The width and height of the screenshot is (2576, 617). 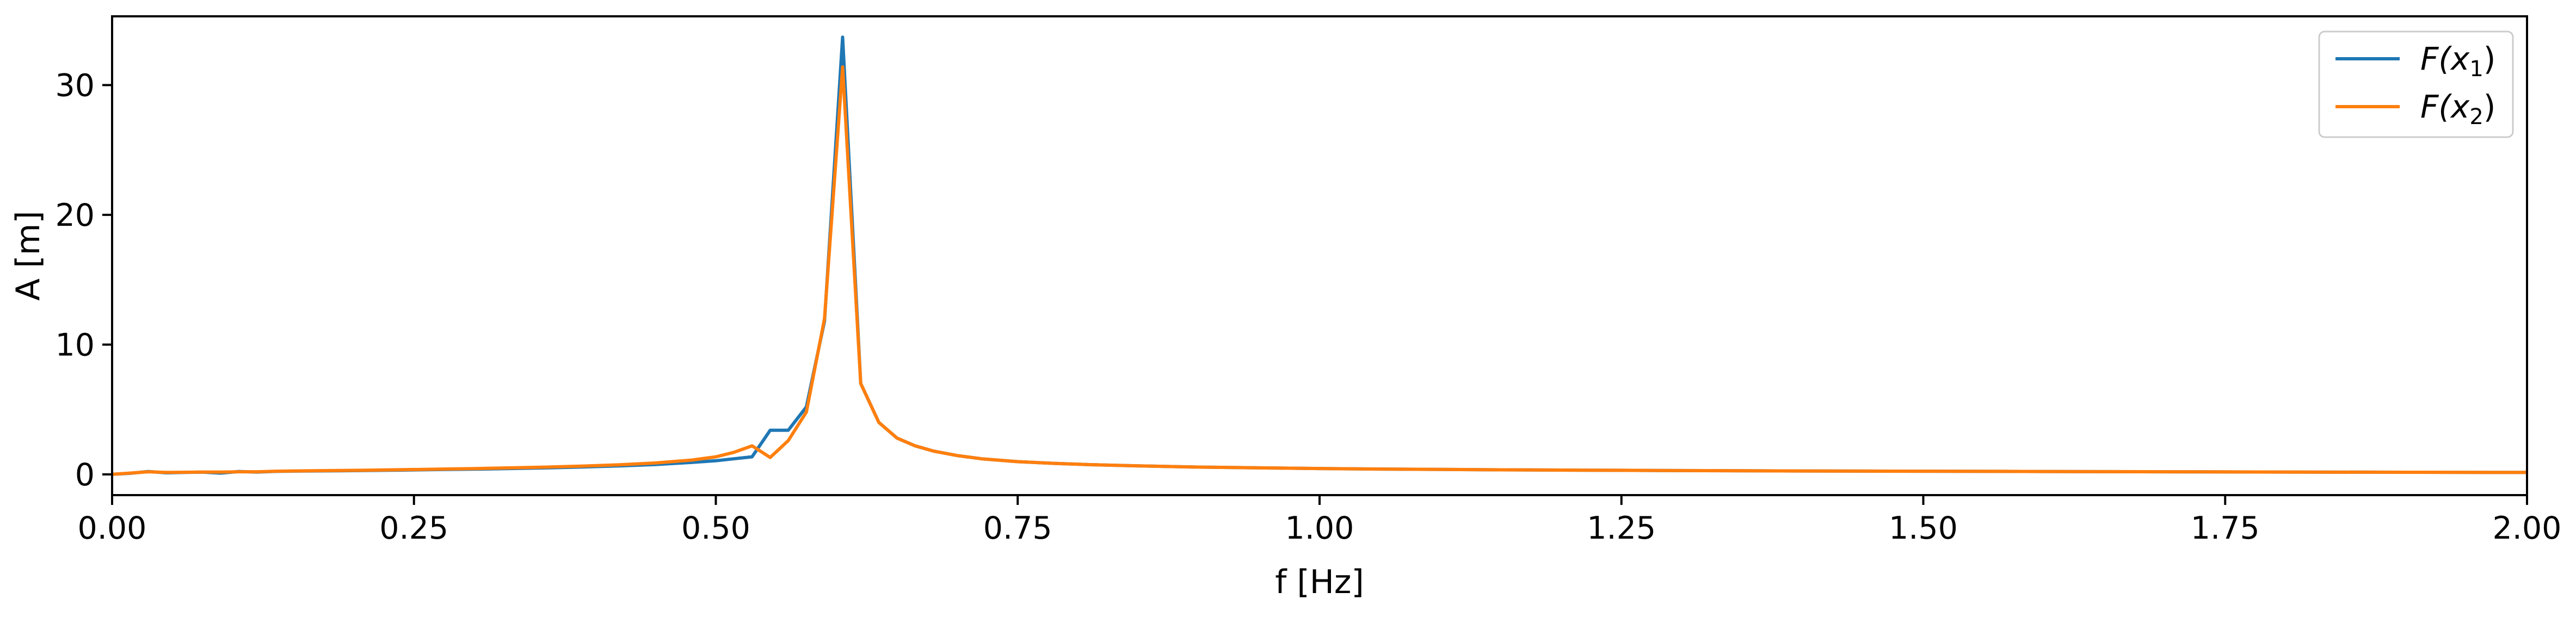 What do you see at coordinates (2457, 61) in the screenshot?
I see `legend-label-series-1: F(x1)` at bounding box center [2457, 61].